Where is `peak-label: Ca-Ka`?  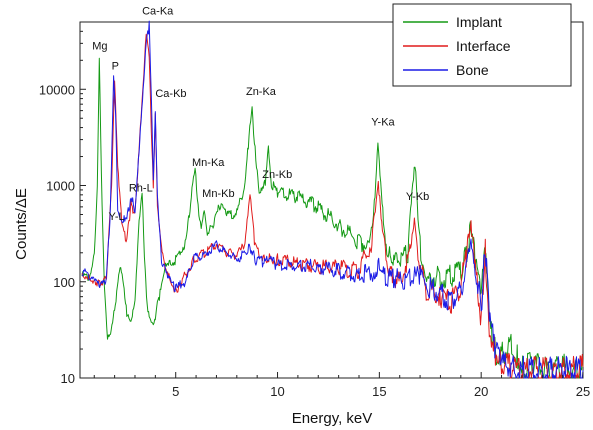
peak-label: Ca-Ka is located at coordinates (158, 11).